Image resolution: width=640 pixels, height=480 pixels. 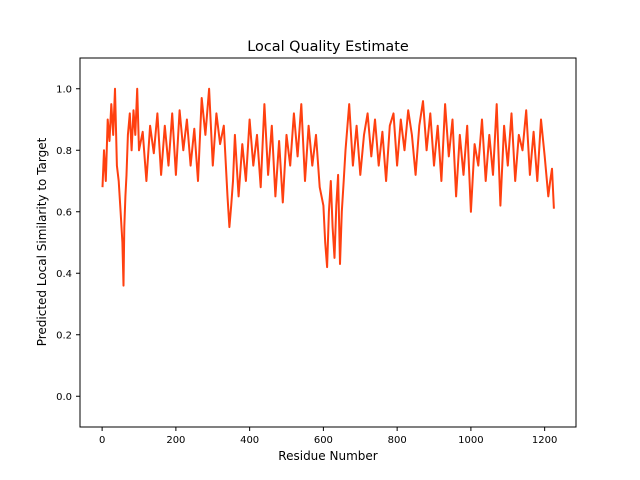 I want to click on x-tick-label: 600, so click(x=323, y=440).